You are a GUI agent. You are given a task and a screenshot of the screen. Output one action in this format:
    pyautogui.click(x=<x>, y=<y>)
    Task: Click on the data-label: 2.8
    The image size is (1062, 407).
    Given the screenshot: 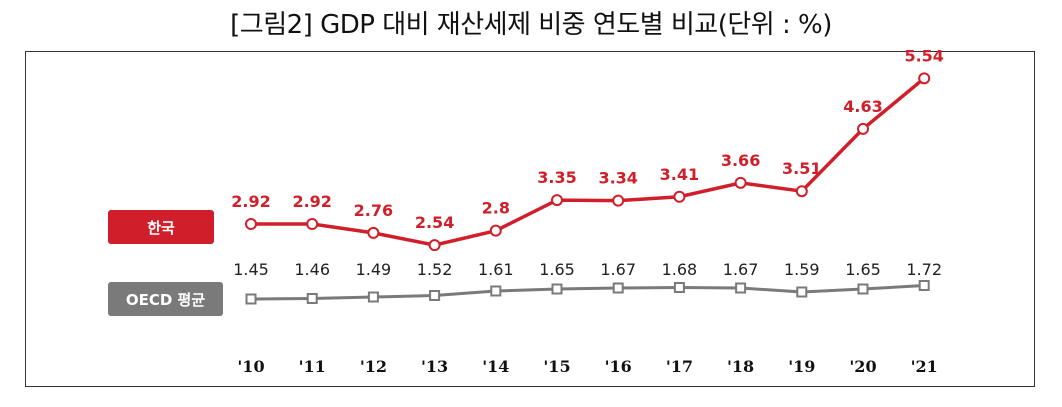 What is the action you would take?
    pyautogui.click(x=496, y=208)
    